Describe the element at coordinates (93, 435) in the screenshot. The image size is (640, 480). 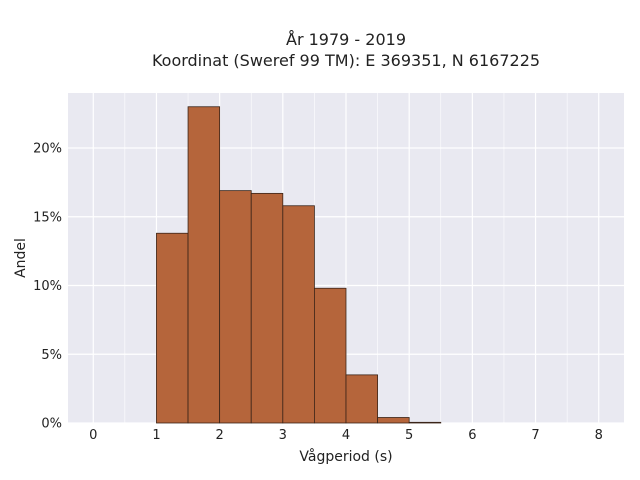
I see `x-tick-label: 0` at that location.